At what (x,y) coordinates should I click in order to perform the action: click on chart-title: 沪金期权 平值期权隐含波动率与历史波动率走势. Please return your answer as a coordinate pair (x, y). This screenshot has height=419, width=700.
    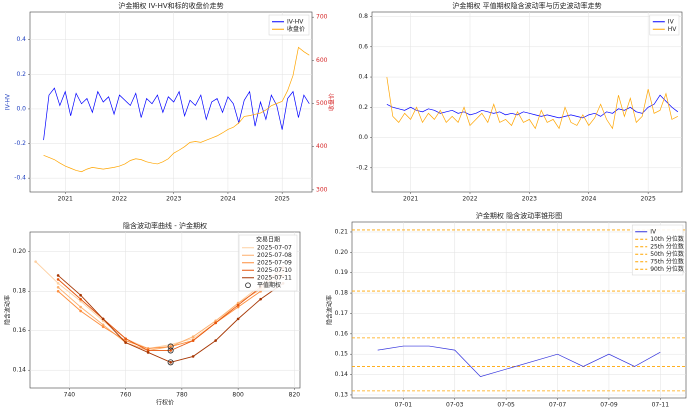
    Looking at the image, I should click on (526, 5).